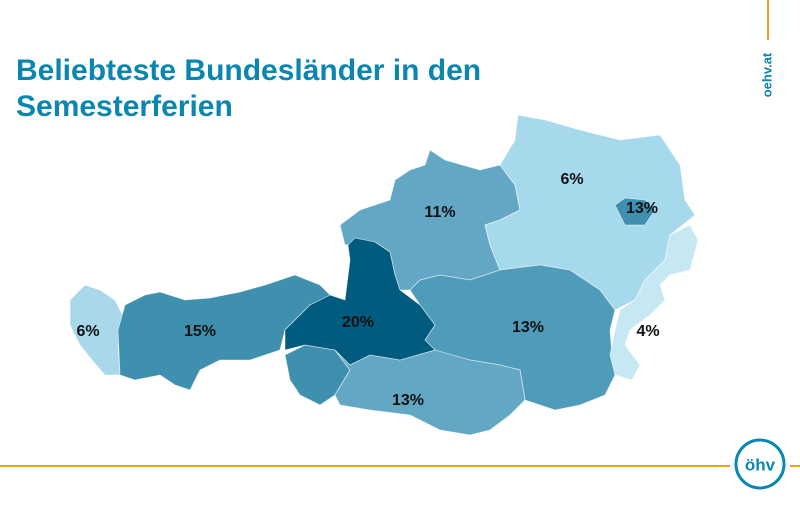 This screenshot has width=800, height=507. What do you see at coordinates (358, 322) in the screenshot?
I see `region-value-label: 20%` at bounding box center [358, 322].